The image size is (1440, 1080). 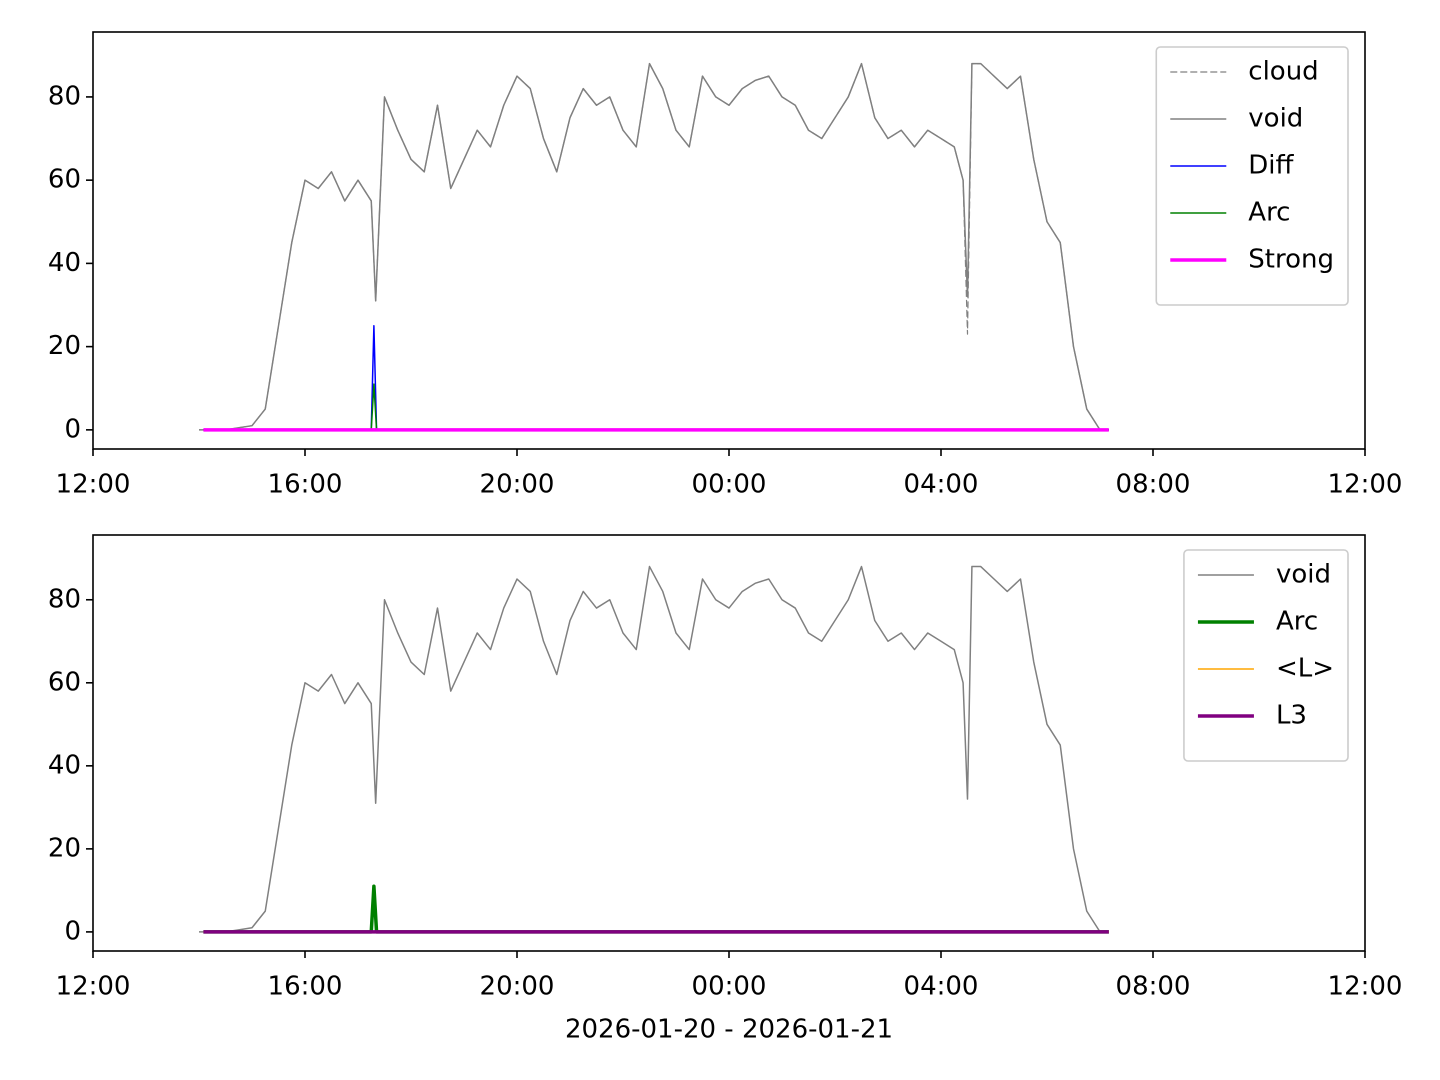 I want to click on legend: cloud void Diff Arc Strong, so click(x=1252, y=176).